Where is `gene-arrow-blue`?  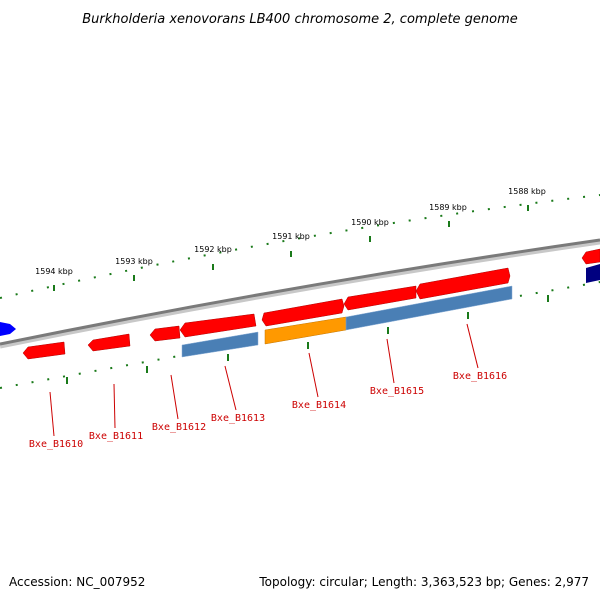
gene-arrow-blue is located at coordinates (8, 329).